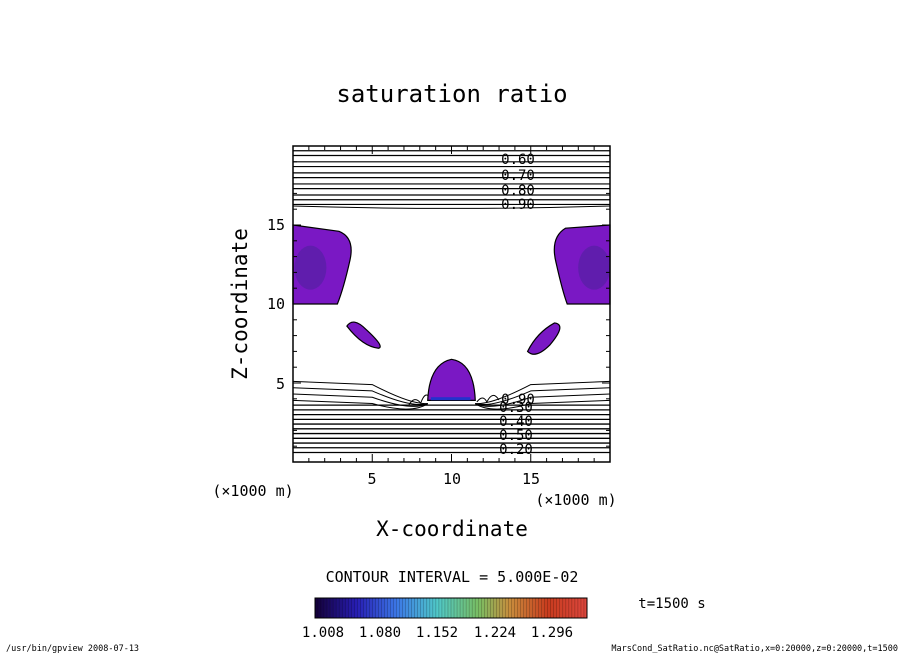 This screenshot has height=654, width=904. What do you see at coordinates (380, 633) in the screenshot?
I see `colorbar-tick-label: 1.080` at bounding box center [380, 633].